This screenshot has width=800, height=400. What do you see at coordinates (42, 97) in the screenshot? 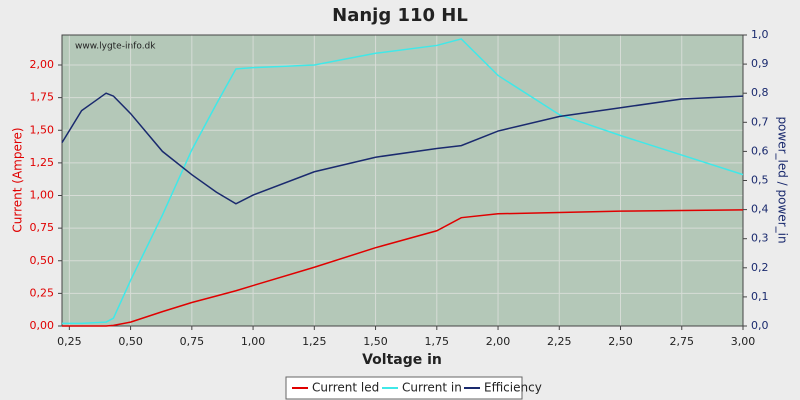
I see `y-tick-label: 1,75` at bounding box center [42, 97].